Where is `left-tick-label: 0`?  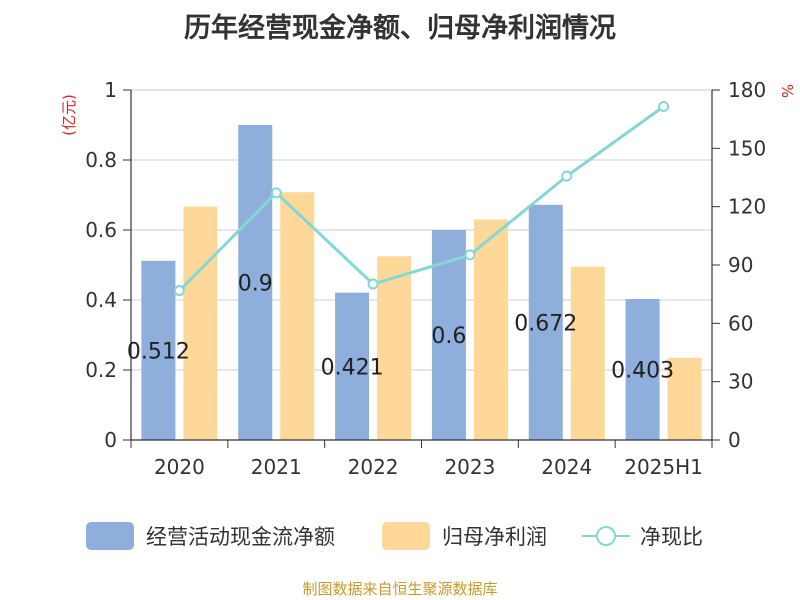
left-tick-label: 0 is located at coordinates (110, 440).